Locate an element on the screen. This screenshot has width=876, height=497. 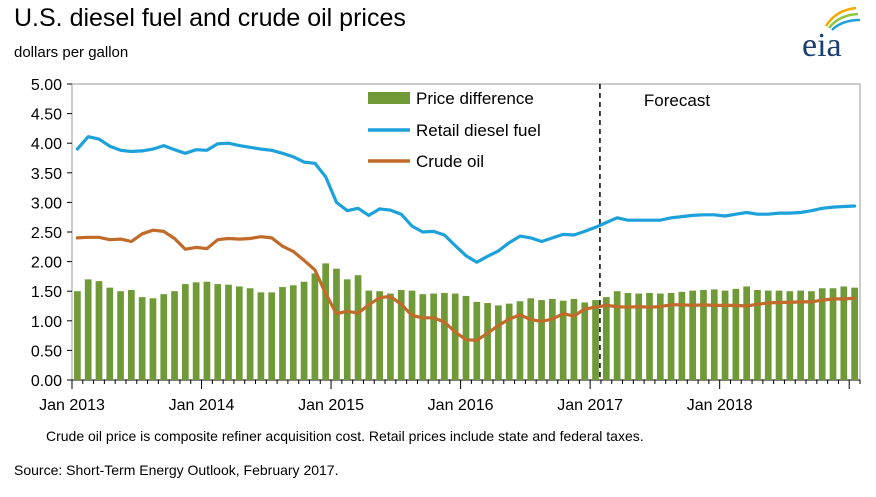
y-tick-label: 0.50 is located at coordinates (46, 351).